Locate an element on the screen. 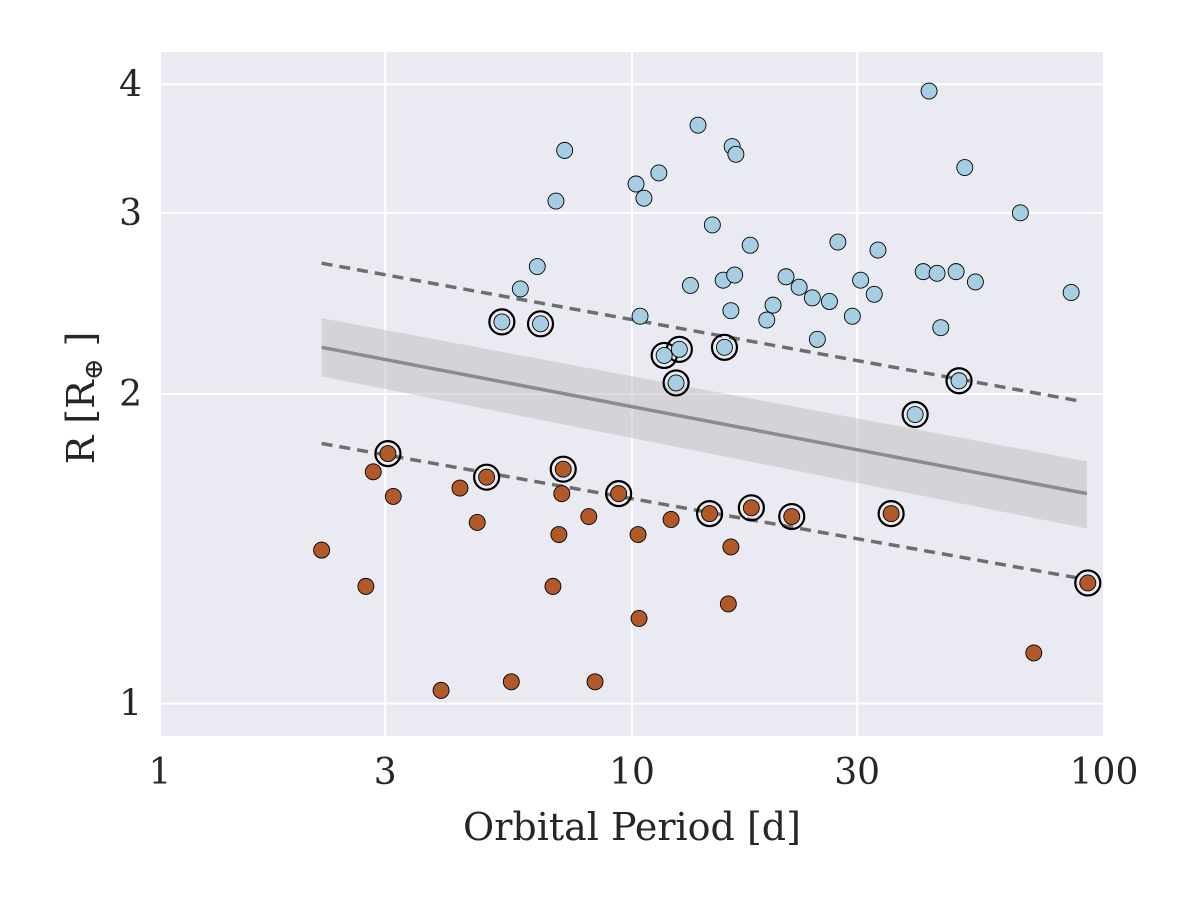  y-tick-label: 2 is located at coordinates (130, 394).